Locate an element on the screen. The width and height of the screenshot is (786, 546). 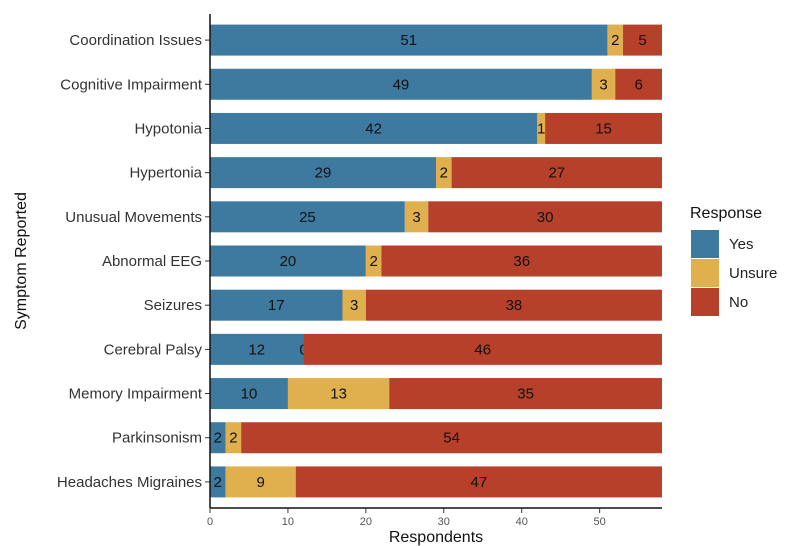
data-label-unsure-6: 3 is located at coordinates (354, 305).